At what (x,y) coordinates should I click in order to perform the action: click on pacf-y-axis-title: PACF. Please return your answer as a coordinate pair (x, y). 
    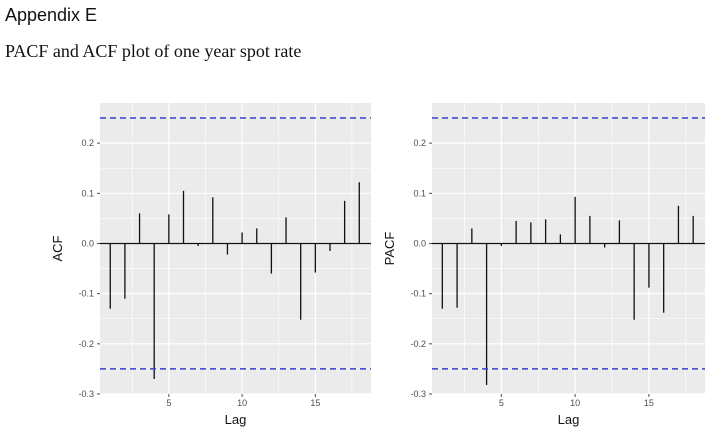
    Looking at the image, I should click on (389, 249).